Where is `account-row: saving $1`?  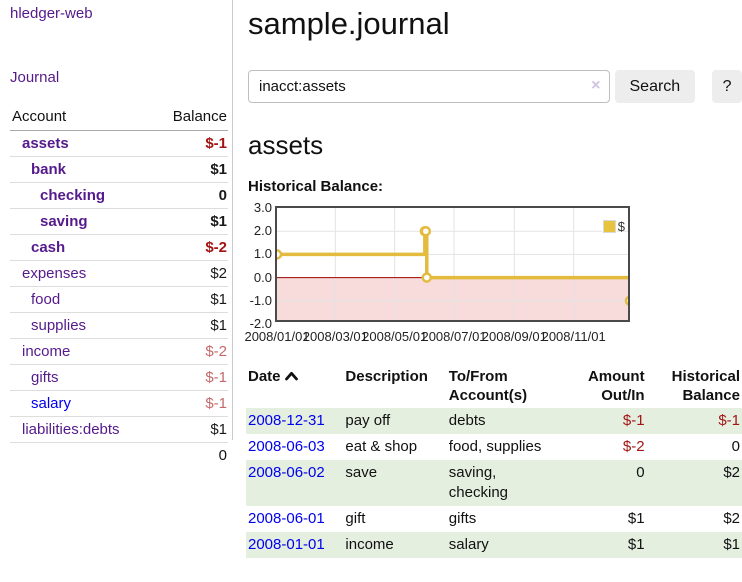
account-row: saving $1 is located at coordinates (119, 221).